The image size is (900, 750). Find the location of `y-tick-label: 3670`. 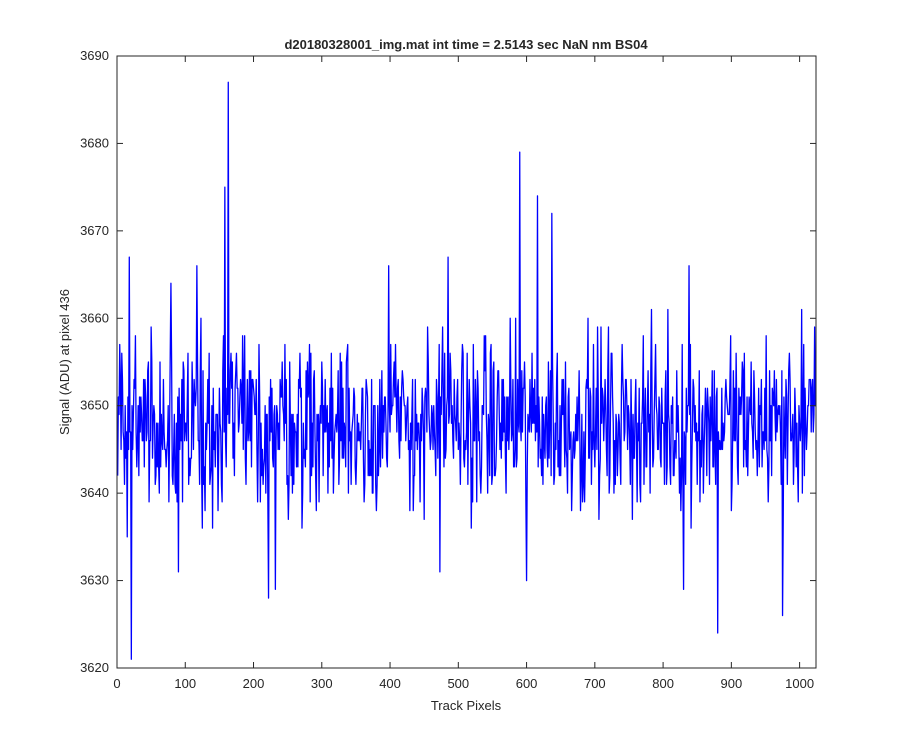

y-tick-label: 3670 is located at coordinates (94, 230).